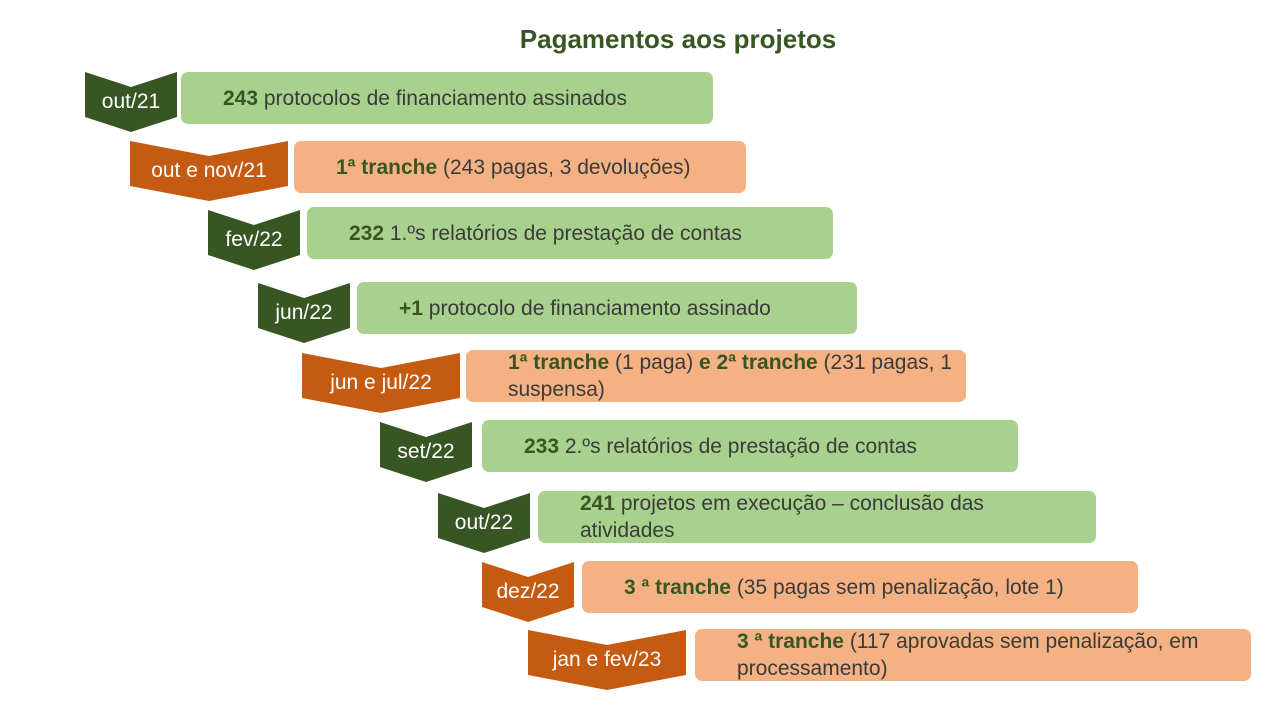  I want to click on date-tag-jan-fev-23: jan e fev/23, so click(607, 660).